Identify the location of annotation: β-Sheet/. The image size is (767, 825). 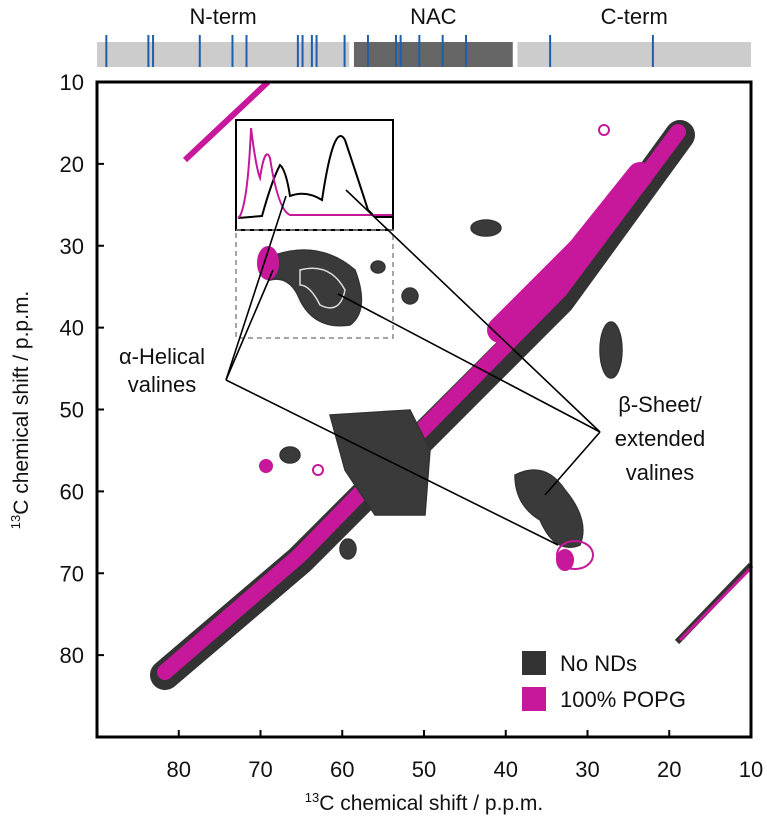
(660, 404).